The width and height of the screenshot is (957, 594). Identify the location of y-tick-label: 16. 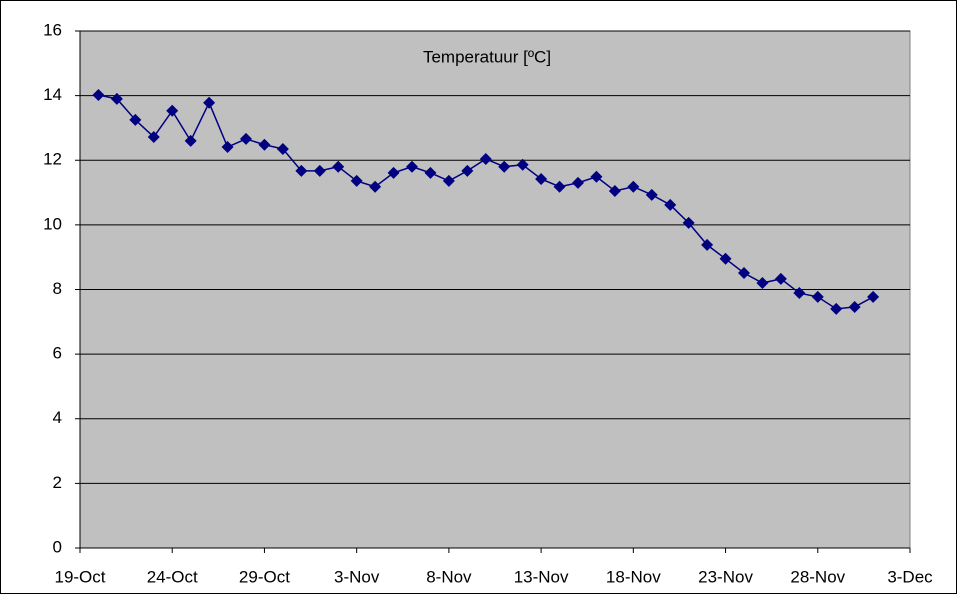
(52, 29).